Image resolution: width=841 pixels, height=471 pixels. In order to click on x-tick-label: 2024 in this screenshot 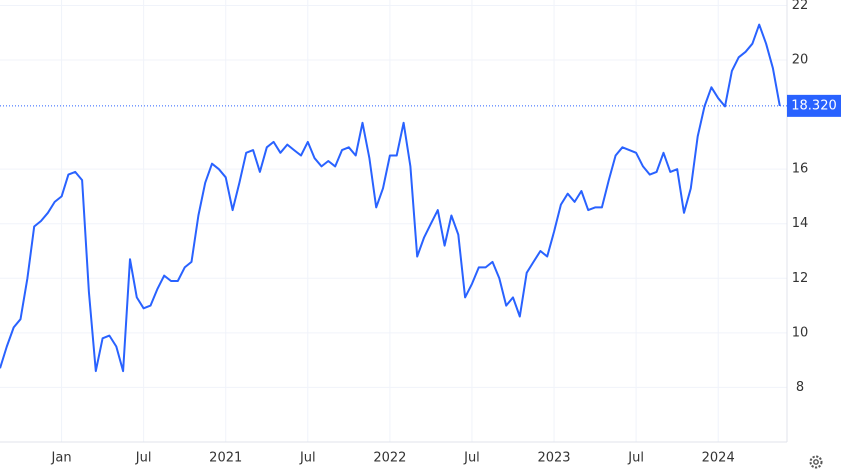, I will do `click(718, 458)`.